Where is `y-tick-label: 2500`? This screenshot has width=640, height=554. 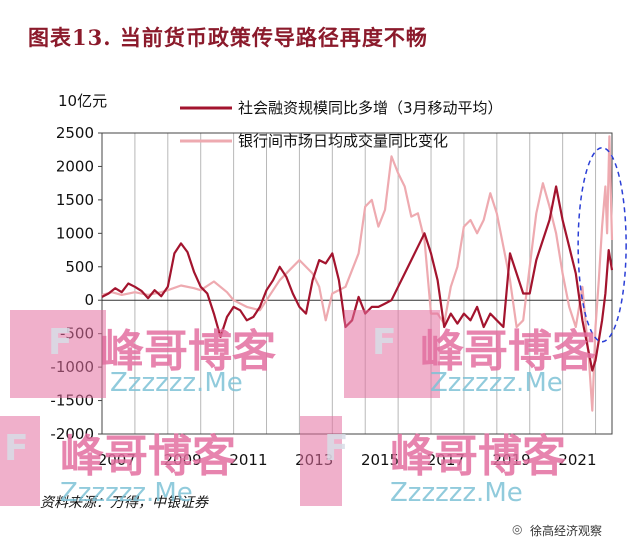
y-tick-label: 2500 is located at coordinates (75, 133).